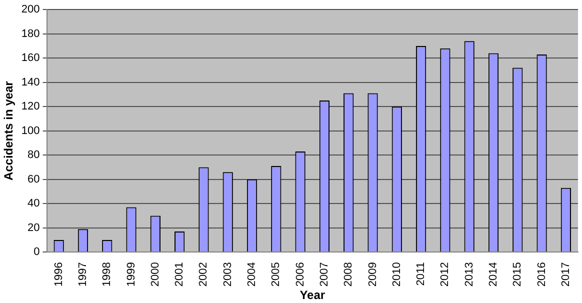 The height and width of the screenshot is (303, 582). Describe the element at coordinates (30, 10) in the screenshot. I see `y-tick-label: 200` at that location.